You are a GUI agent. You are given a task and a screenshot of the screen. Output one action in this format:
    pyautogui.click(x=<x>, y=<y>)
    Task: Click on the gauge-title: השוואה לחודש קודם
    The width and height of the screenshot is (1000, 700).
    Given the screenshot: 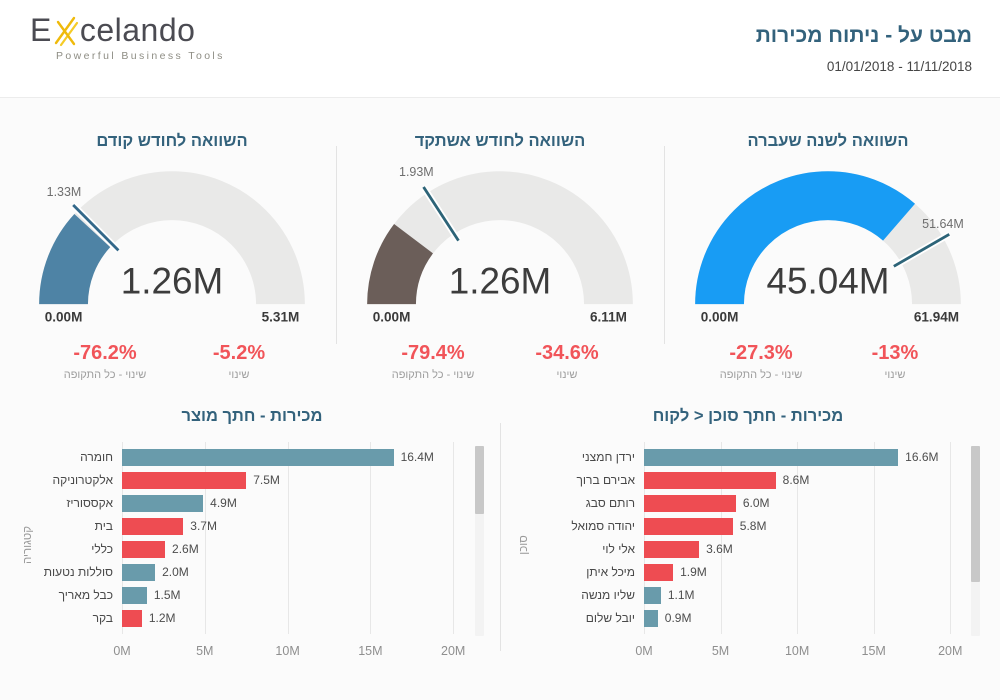 What is the action you would take?
    pyautogui.click(x=172, y=141)
    